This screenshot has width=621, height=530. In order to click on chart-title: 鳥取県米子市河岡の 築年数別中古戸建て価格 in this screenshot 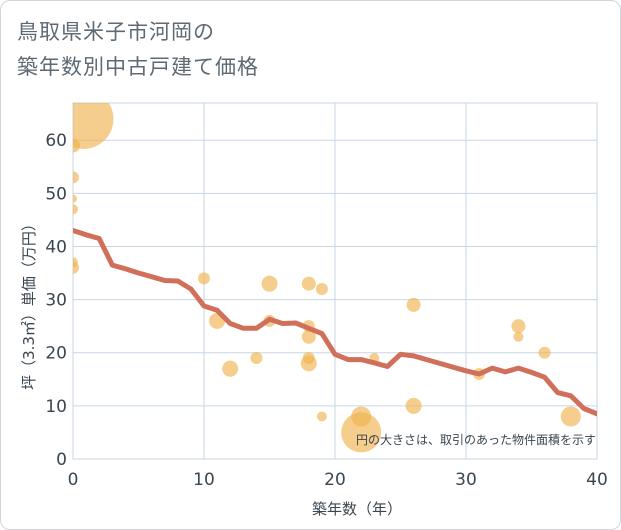, I will do `click(138, 50)`.